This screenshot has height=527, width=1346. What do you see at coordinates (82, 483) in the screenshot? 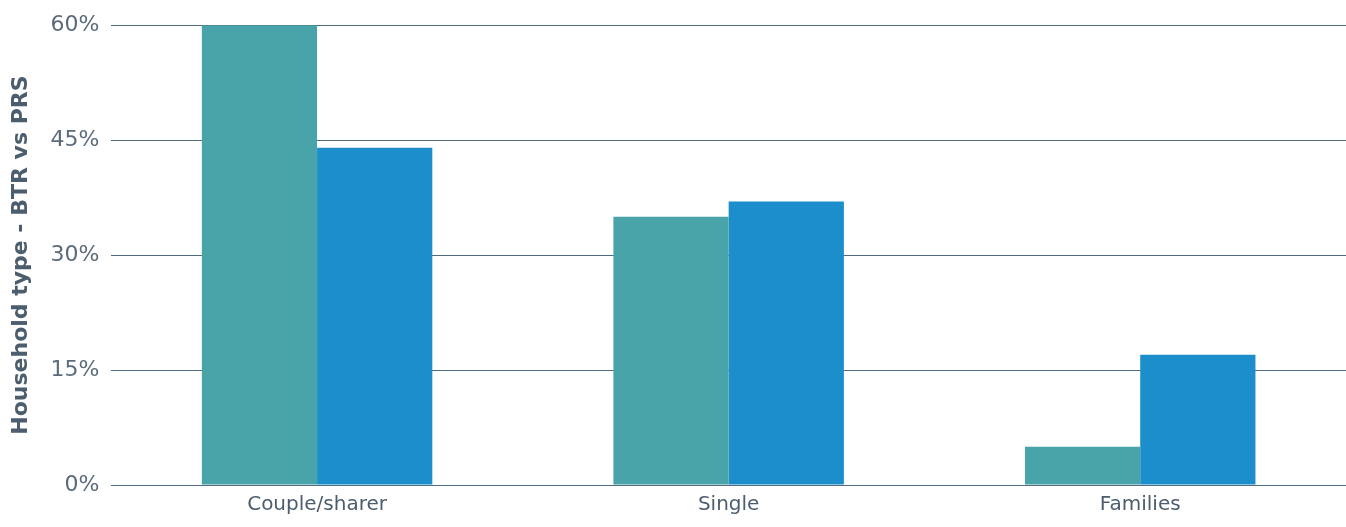
I see `y-tick-label: 0%` at bounding box center [82, 483].